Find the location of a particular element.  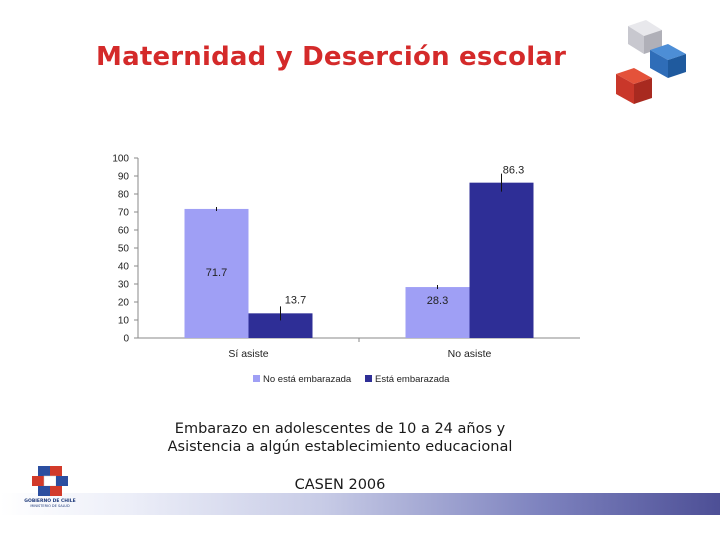

y-tick-label: 10 is located at coordinates (124, 321).